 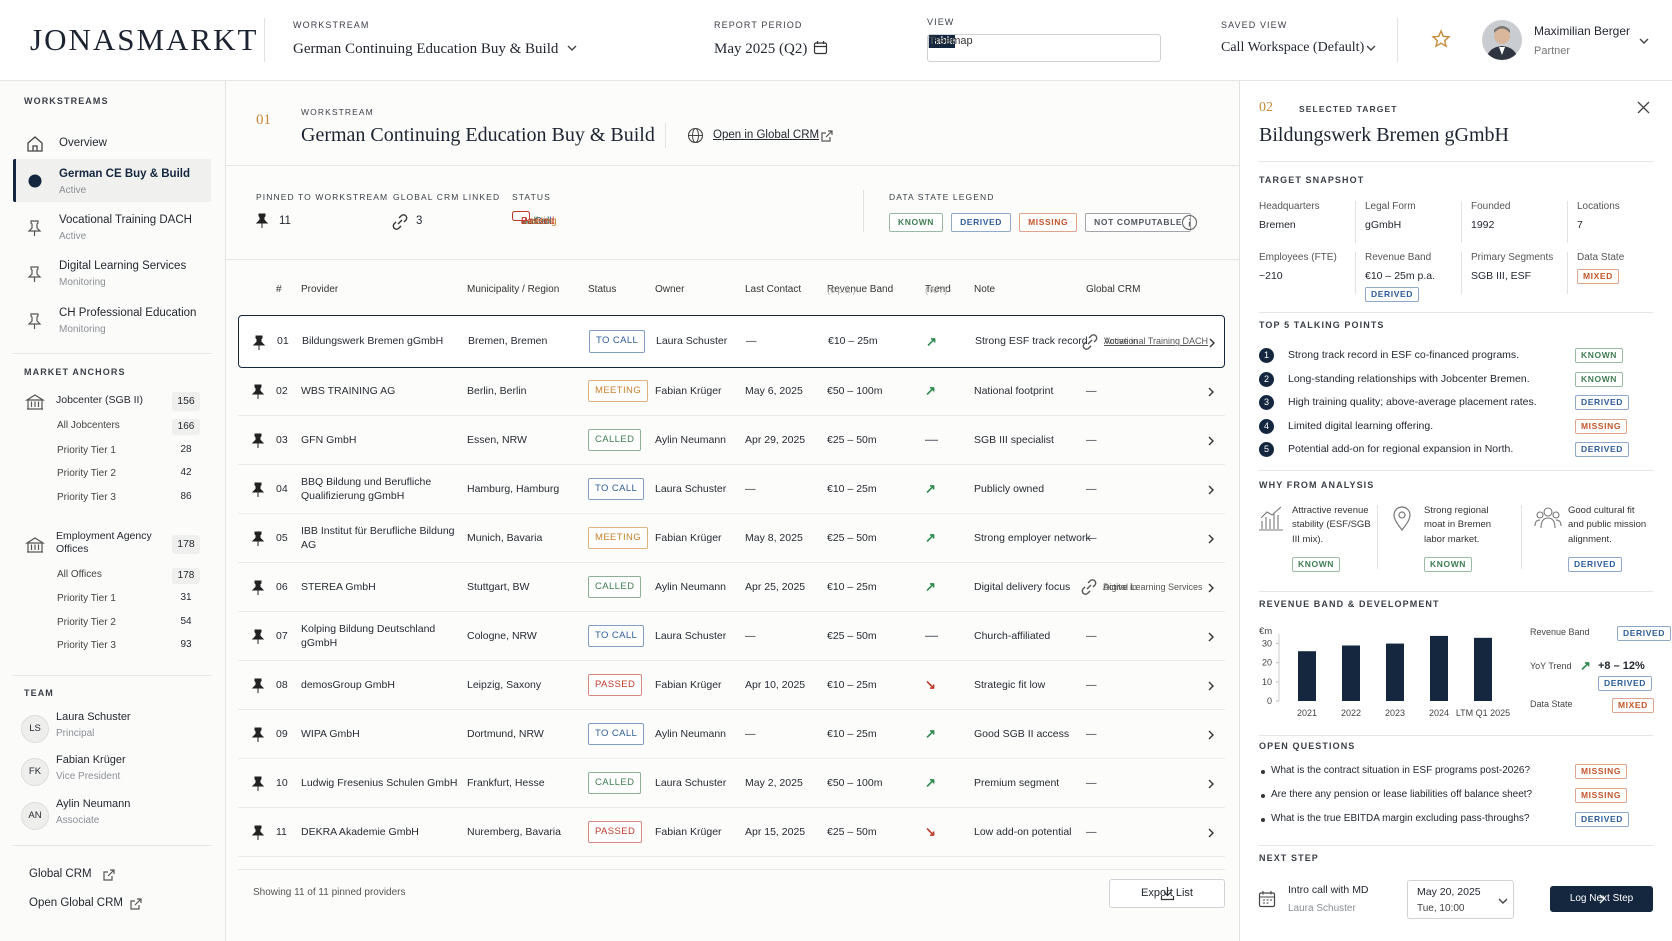 What do you see at coordinates (1456, 591) in the screenshot?
I see `section-divider` at bounding box center [1456, 591].